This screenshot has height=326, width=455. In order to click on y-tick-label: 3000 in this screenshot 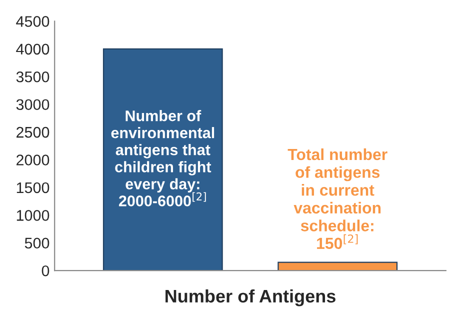, I will do `click(33, 104)`.